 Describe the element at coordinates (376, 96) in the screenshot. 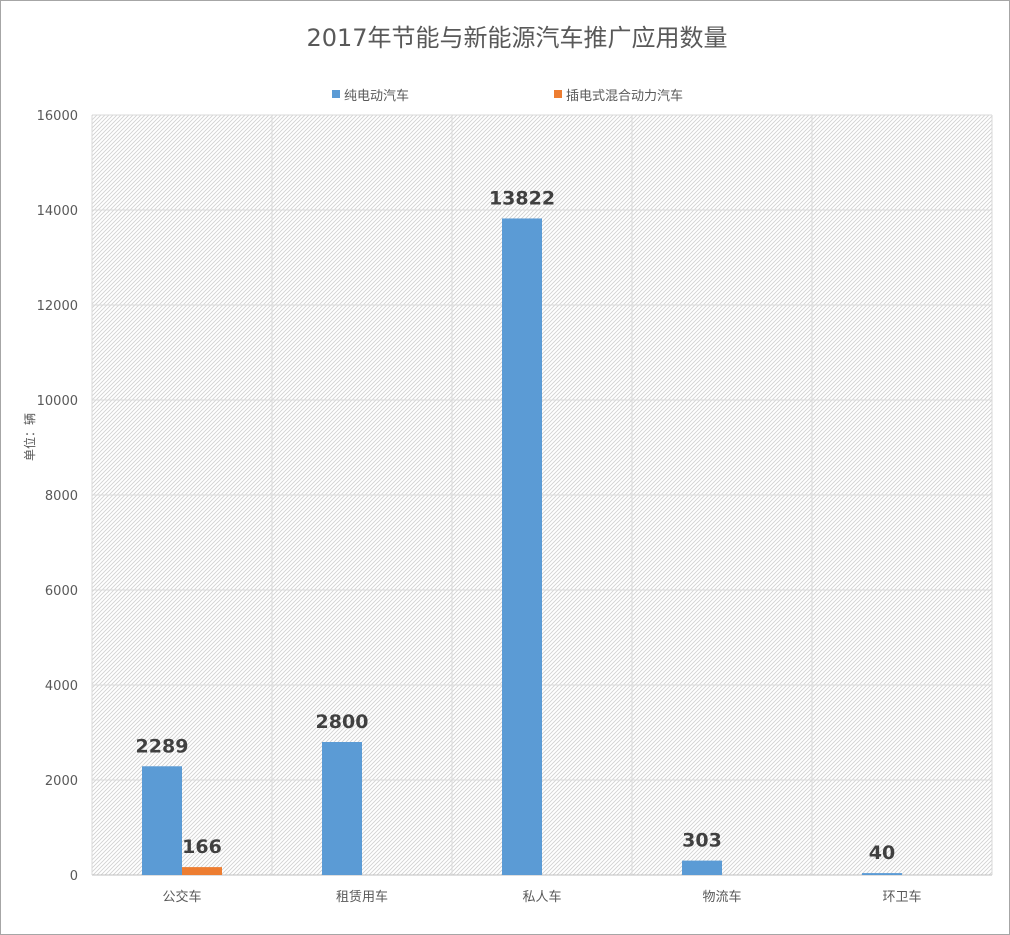

I see `legend-label-bev: 纯电动汽车` at that location.